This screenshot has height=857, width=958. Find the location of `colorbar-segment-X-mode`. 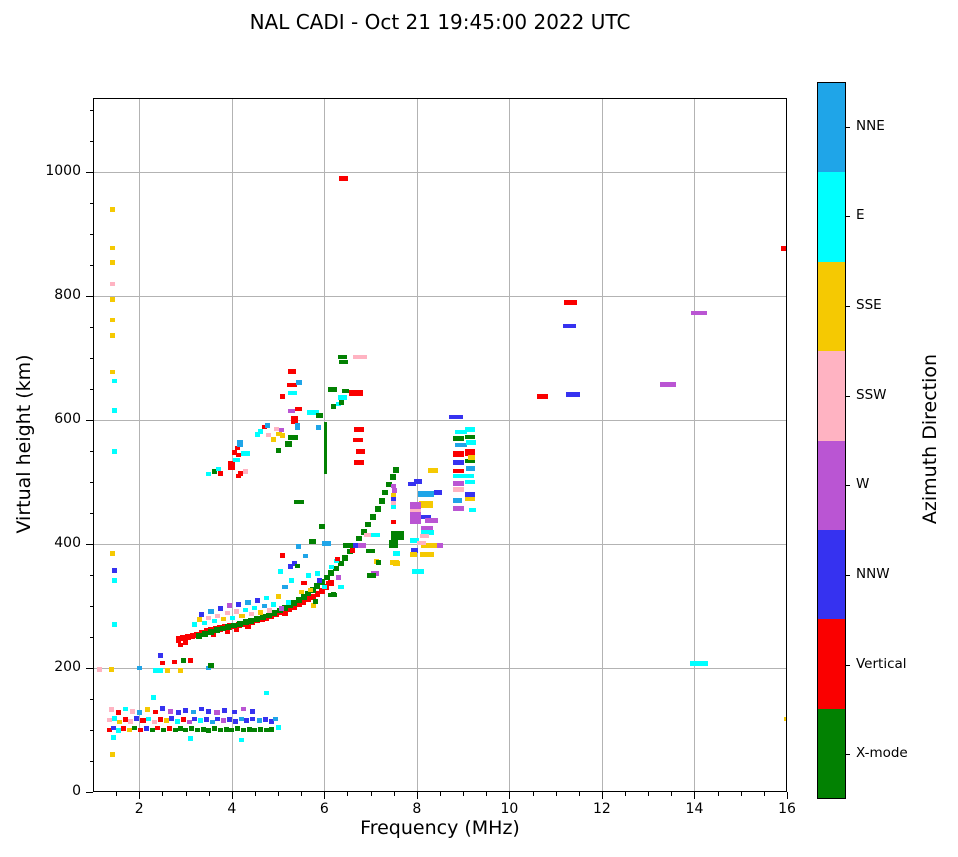

colorbar-segment-X-mode is located at coordinates (831, 753).